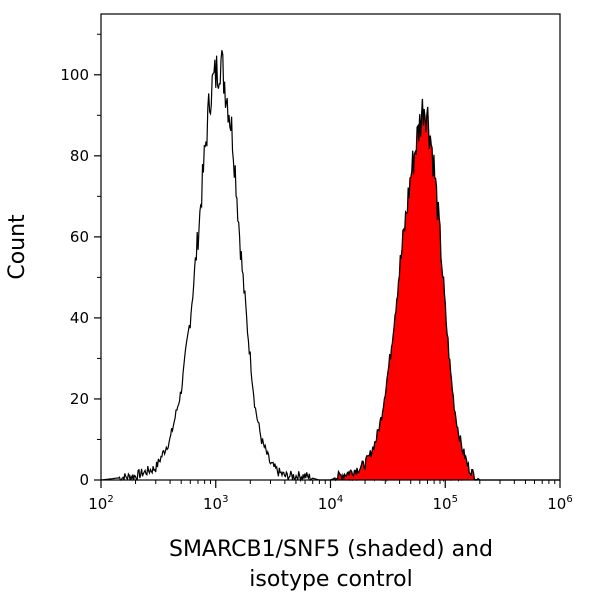 This screenshot has width=600, height=598. What do you see at coordinates (79, 156) in the screenshot?
I see `y-tick-label: 80` at bounding box center [79, 156].